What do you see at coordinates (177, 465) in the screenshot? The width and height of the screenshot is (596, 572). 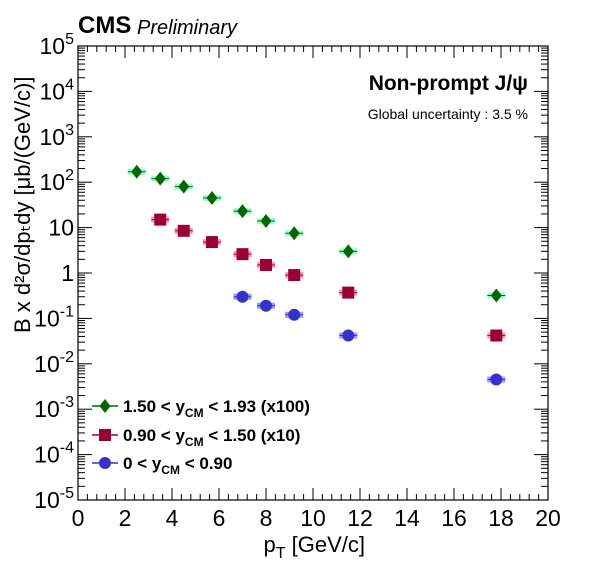 I see `legend-label: 0 < yCM < 0.90` at bounding box center [177, 465].